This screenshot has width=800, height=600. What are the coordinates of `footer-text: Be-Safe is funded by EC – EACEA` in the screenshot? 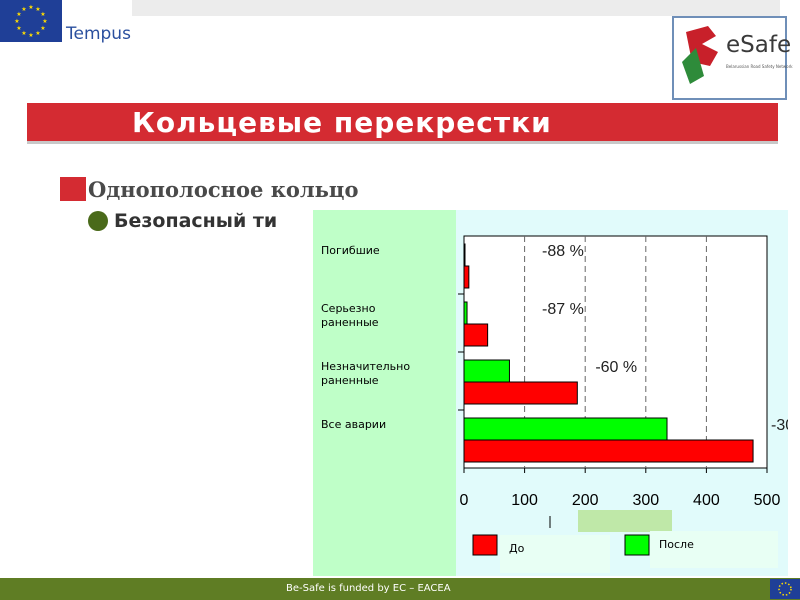 It's located at (368, 588).